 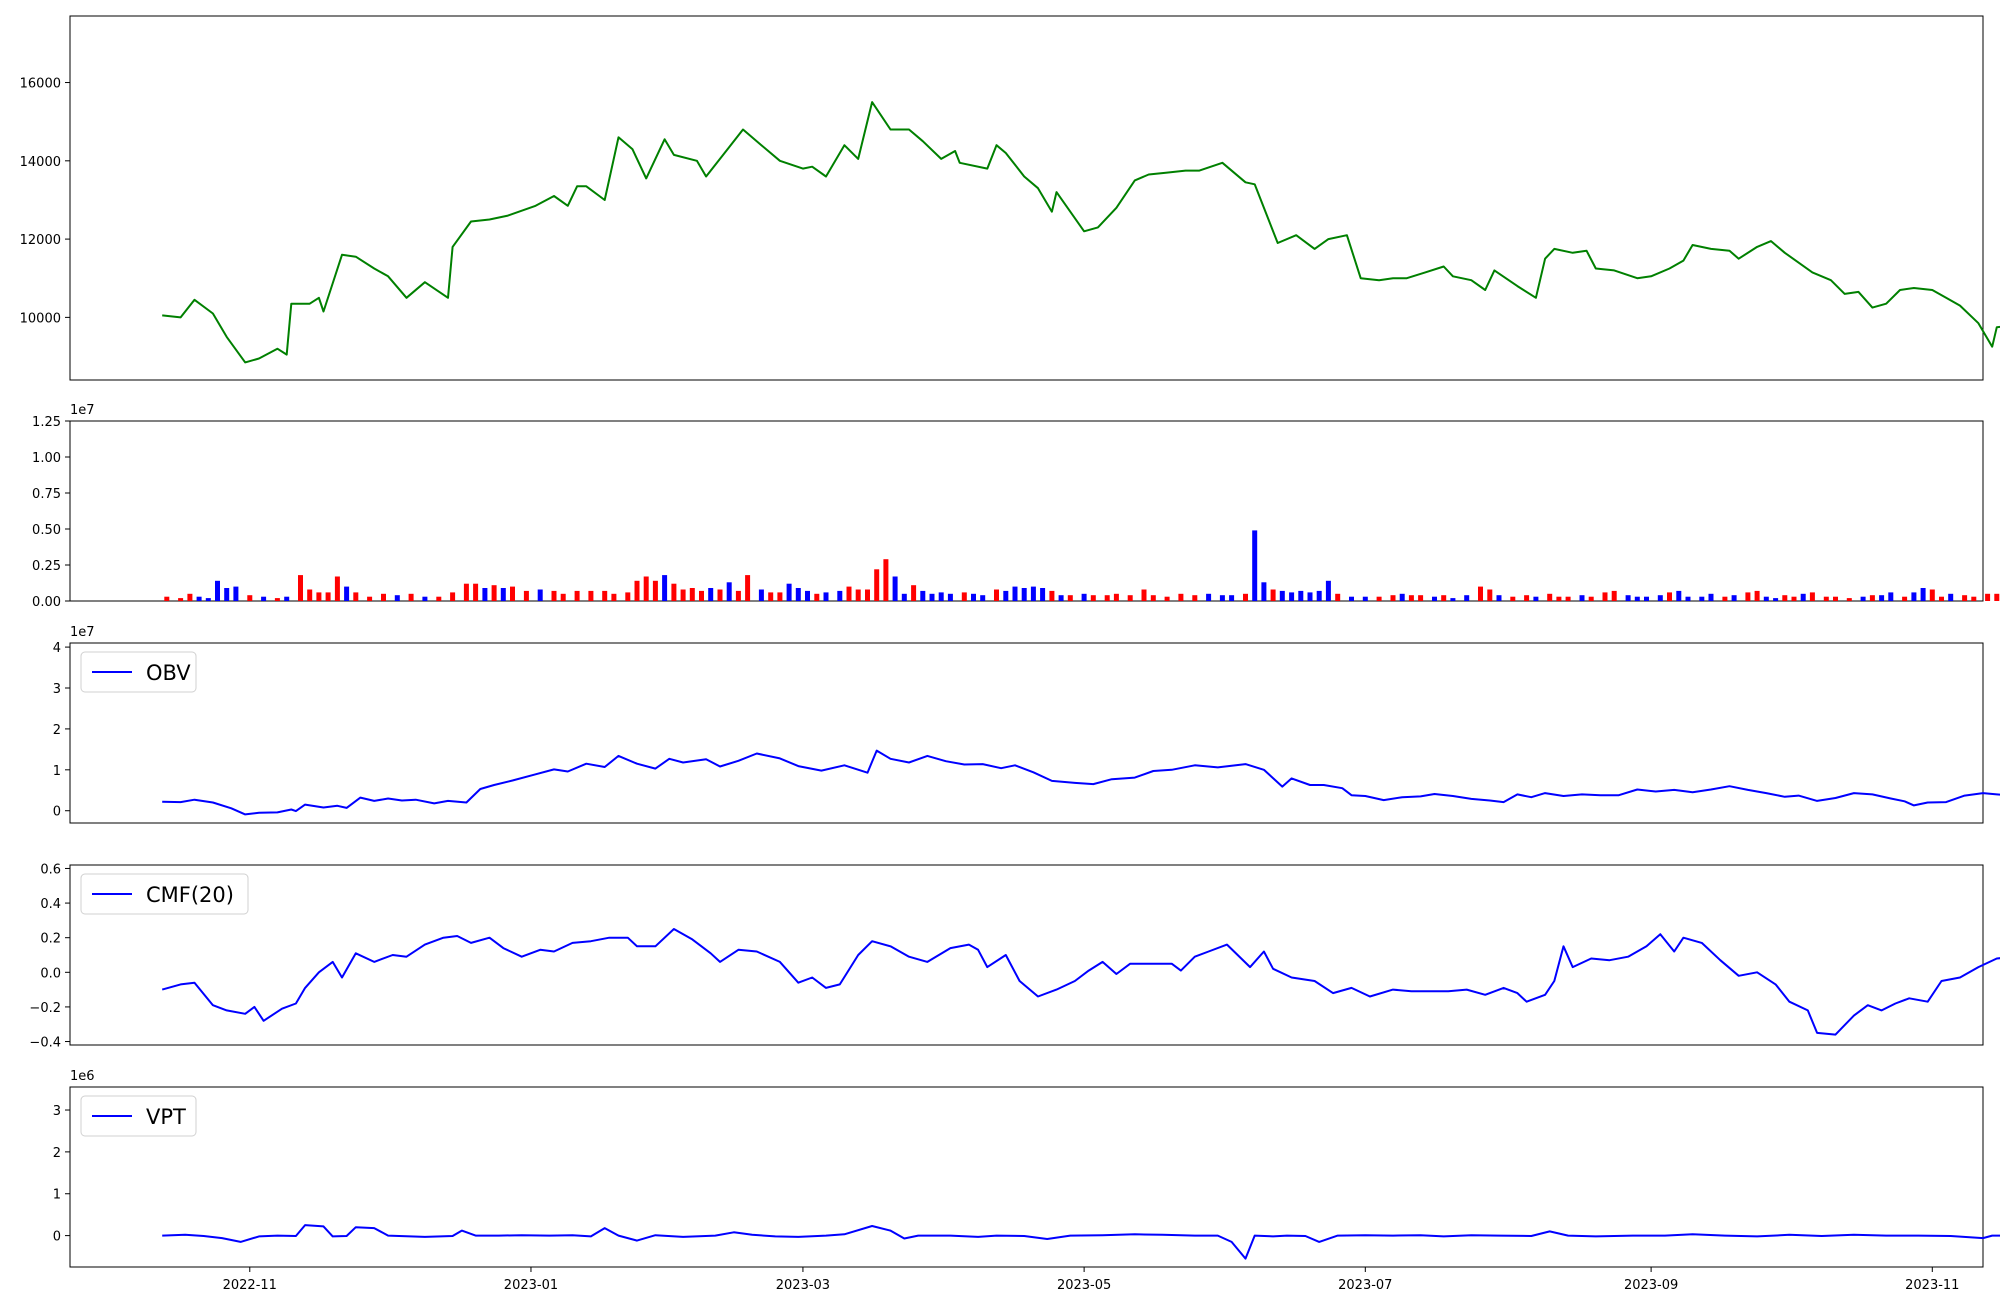 I want to click on vpt-series-line, so click(x=1081, y=1242).